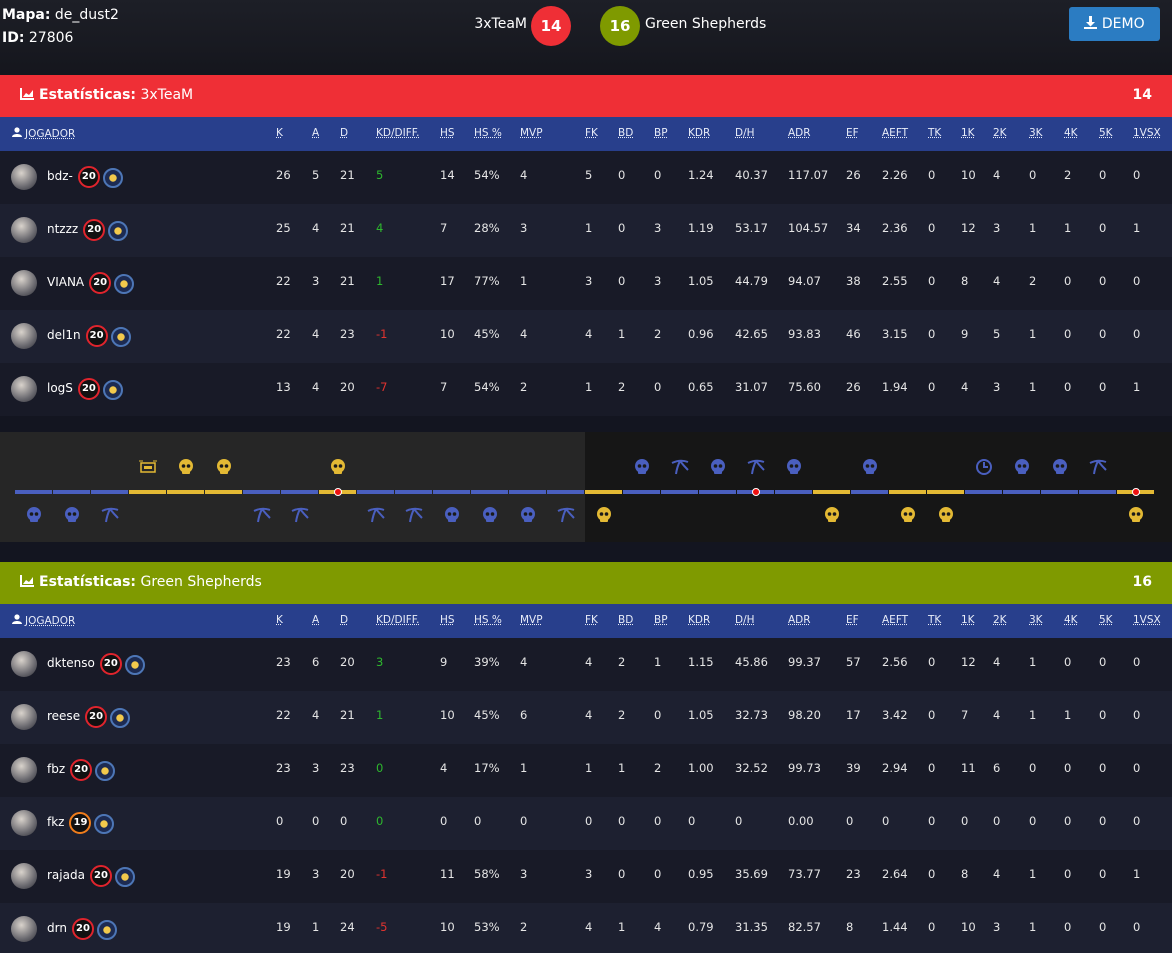 The image size is (1172, 953). Describe the element at coordinates (853, 662) in the screenshot. I see `stat-cell: 57` at that location.